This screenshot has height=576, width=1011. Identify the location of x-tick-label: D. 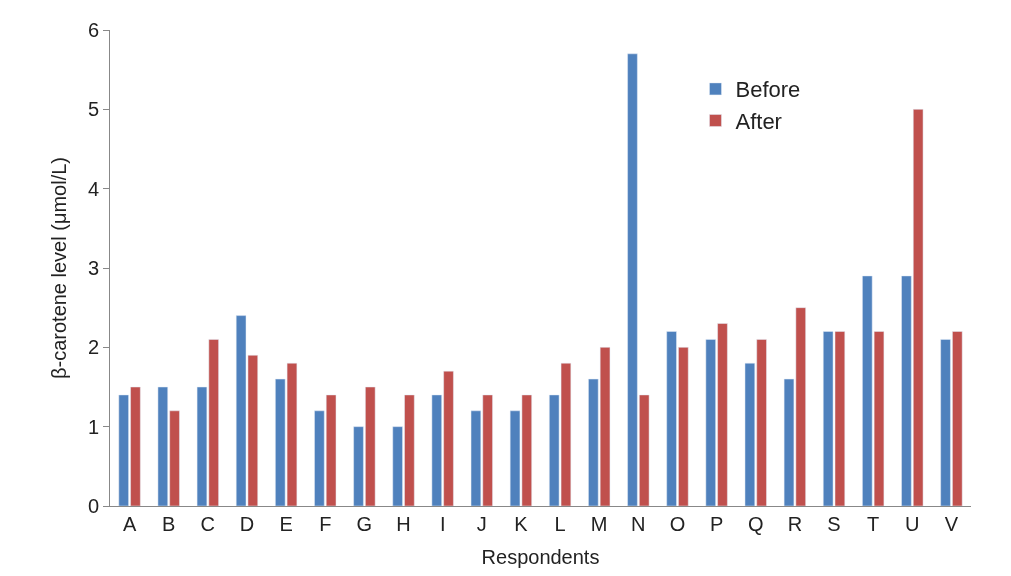
(247, 524).